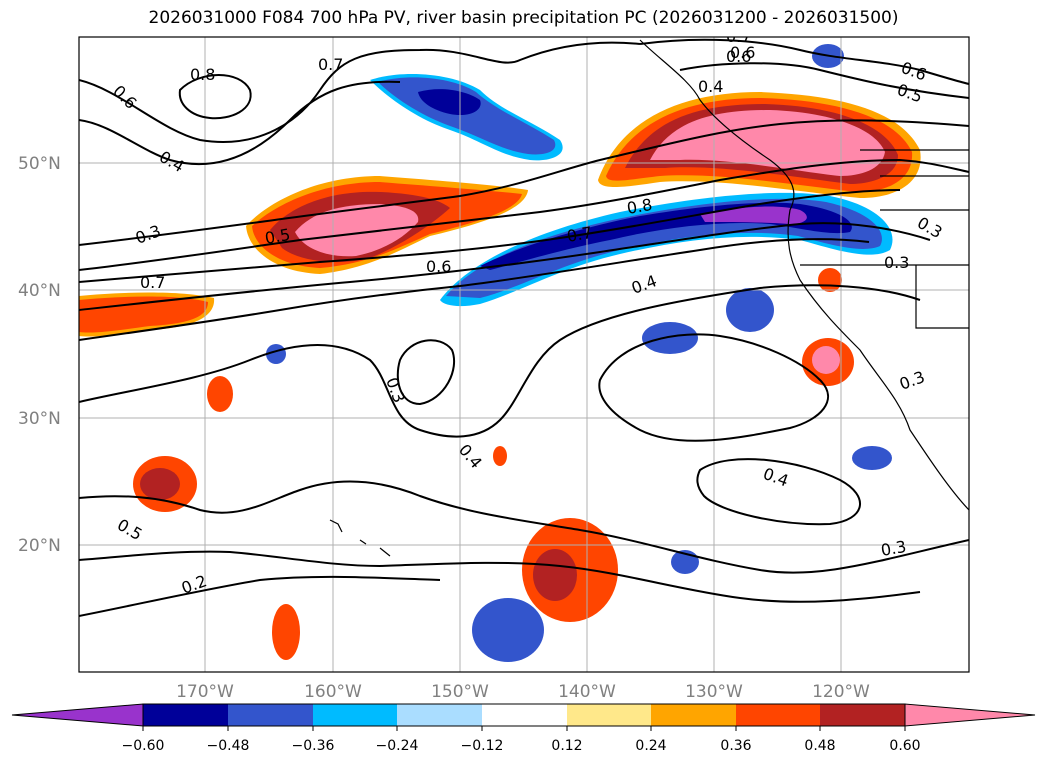 The height and width of the screenshot is (765, 1047). Describe the element at coordinates (767, 143) in the screenshot. I see `precip-blob-bc-peak` at that location.